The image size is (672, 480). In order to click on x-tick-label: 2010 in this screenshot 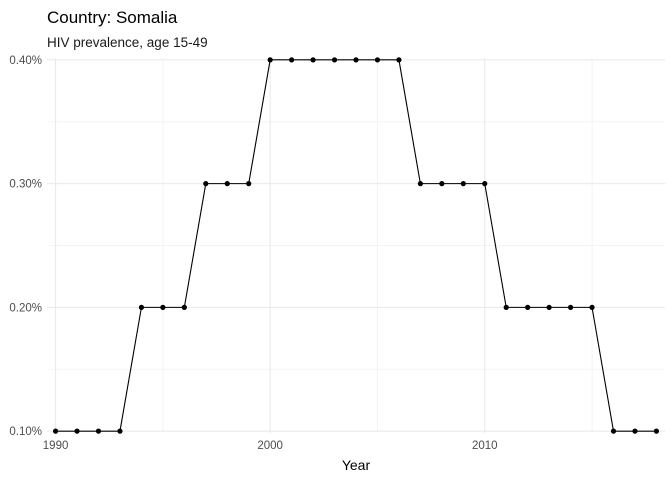, I will do `click(485, 446)`.